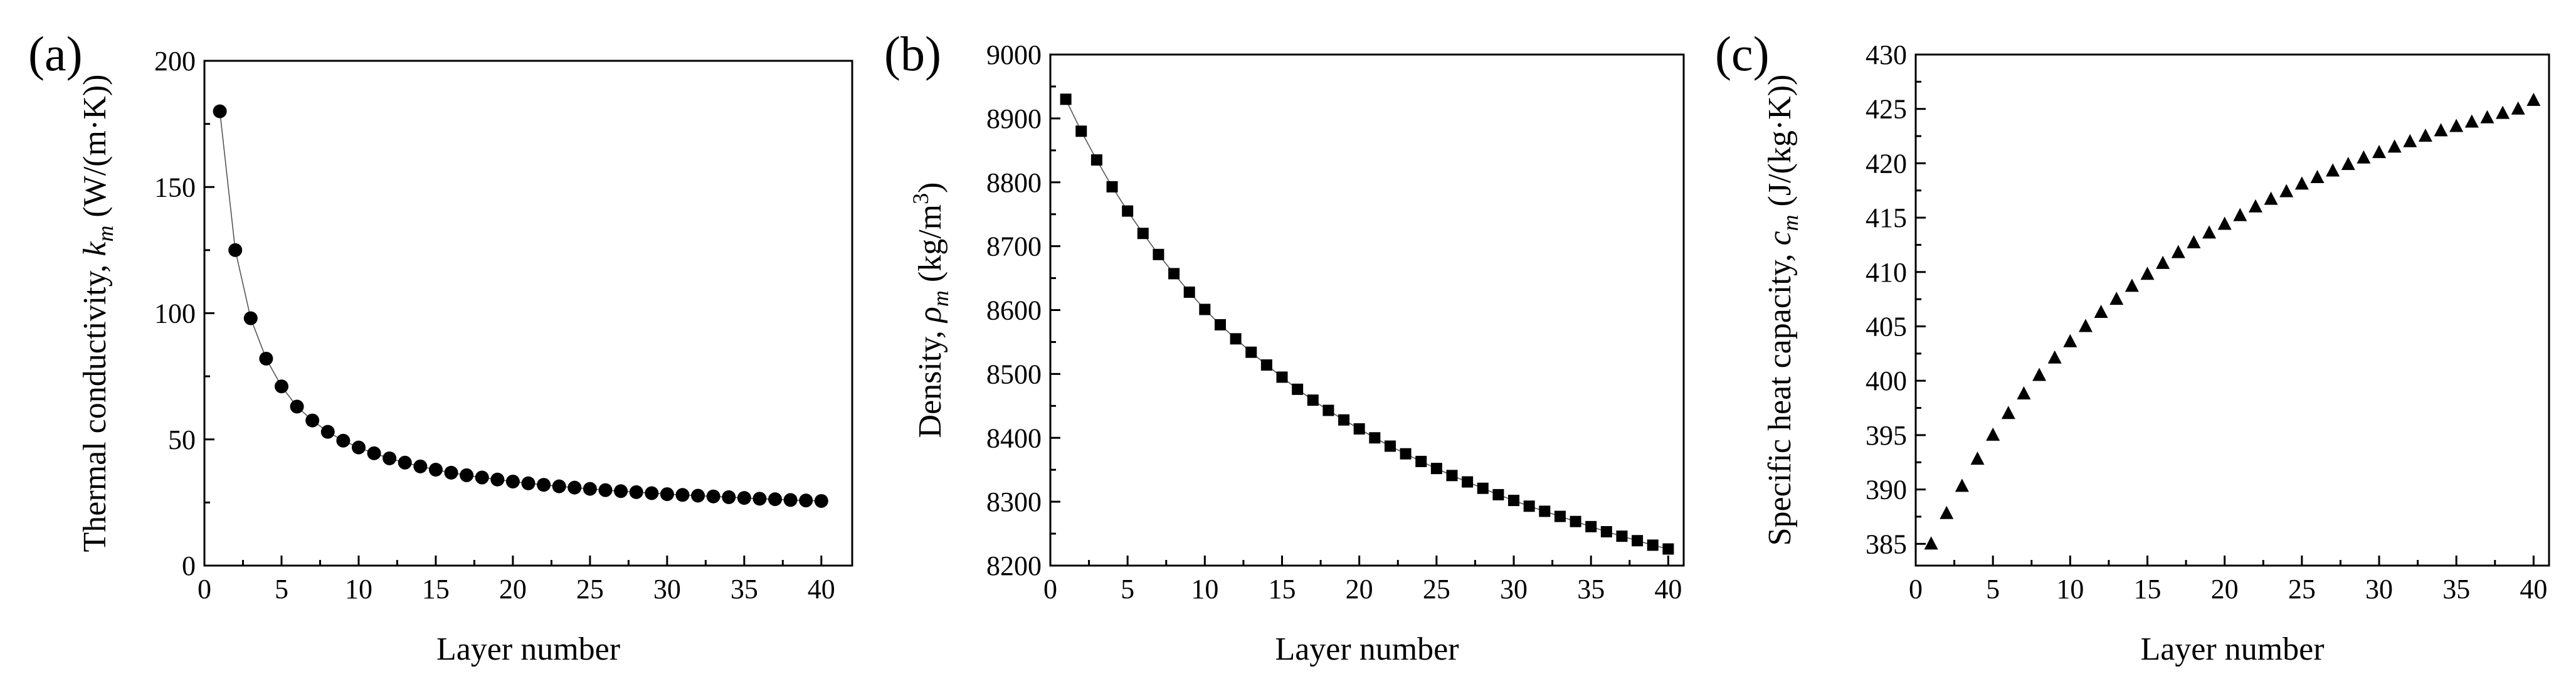 Image resolution: width=2576 pixels, height=691 pixels. What do you see at coordinates (98, 313) in the screenshot?
I see `y-axis-label: Thermal conductivity, km (W/(m·K))` at bounding box center [98, 313].